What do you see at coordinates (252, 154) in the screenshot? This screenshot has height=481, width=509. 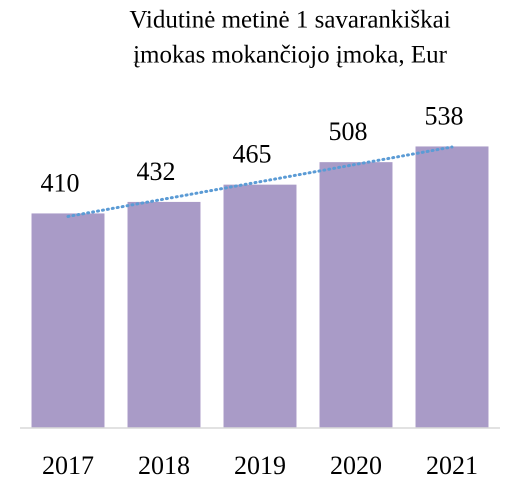 I see `data-label: 465` at bounding box center [252, 154].